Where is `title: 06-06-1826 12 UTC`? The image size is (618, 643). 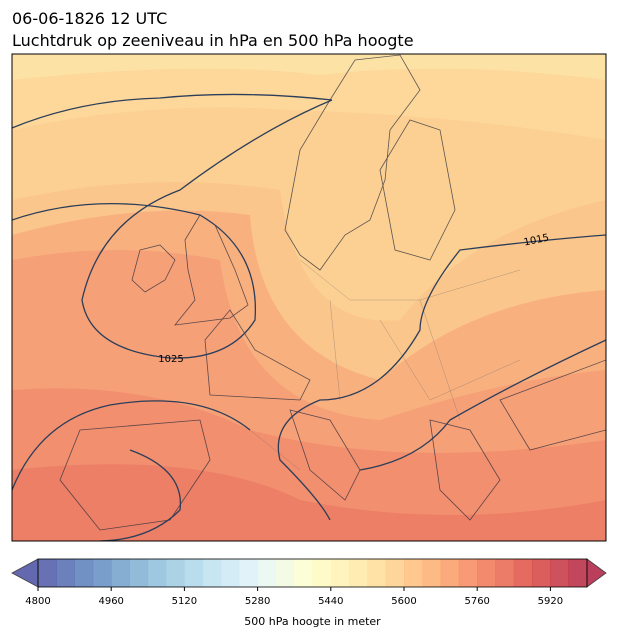 title: 06-06-1826 12 UTC is located at coordinates (89, 18).